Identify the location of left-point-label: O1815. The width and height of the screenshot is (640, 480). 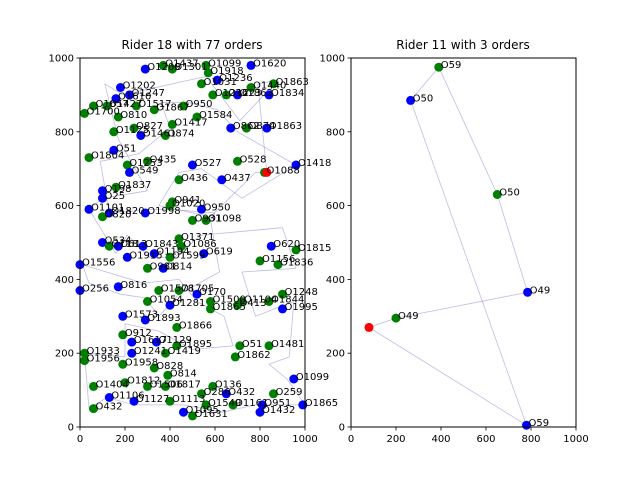
(314, 248).